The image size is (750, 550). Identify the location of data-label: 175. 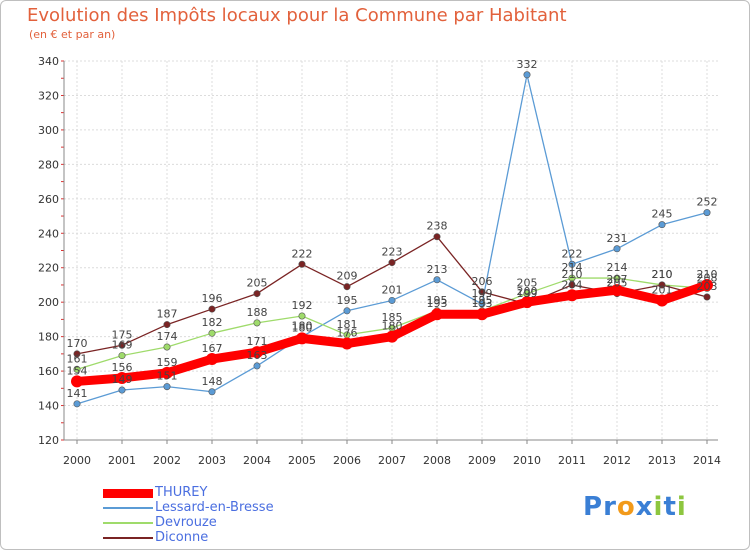
(122, 334).